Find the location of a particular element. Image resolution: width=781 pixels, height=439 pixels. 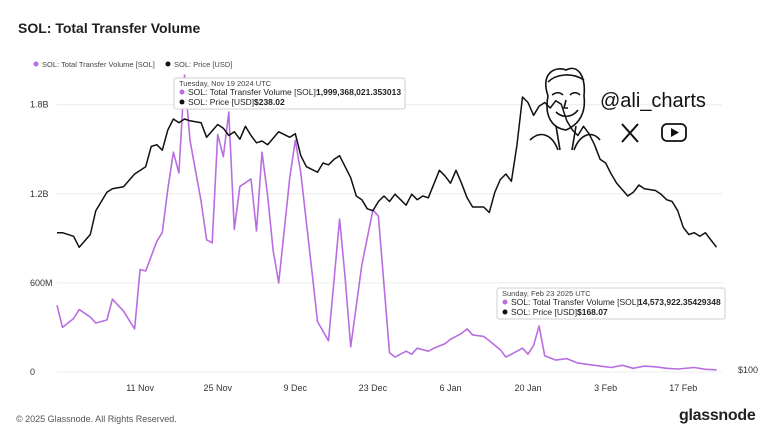

y-tick-label: 1.8B is located at coordinates (39, 105).